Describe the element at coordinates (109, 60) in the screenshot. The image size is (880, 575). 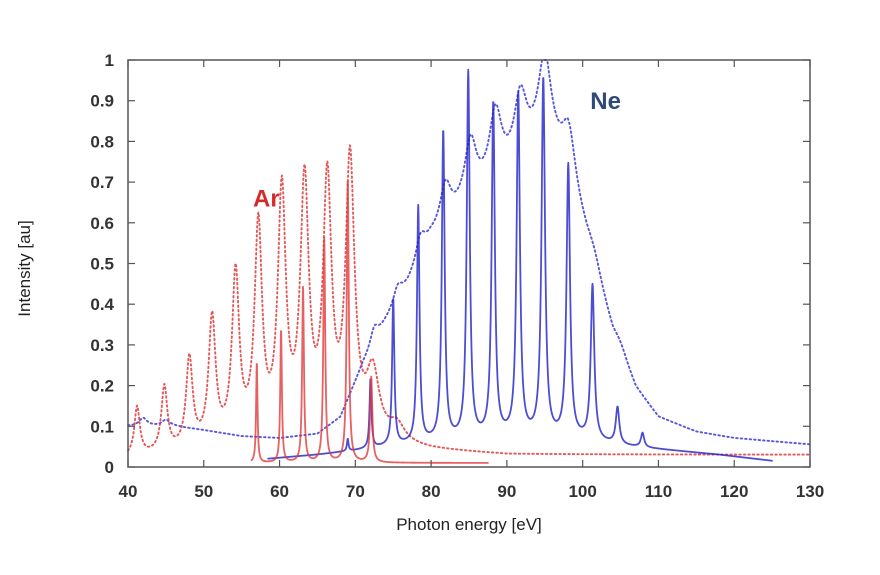
I see `y-tick-label: 1` at that location.